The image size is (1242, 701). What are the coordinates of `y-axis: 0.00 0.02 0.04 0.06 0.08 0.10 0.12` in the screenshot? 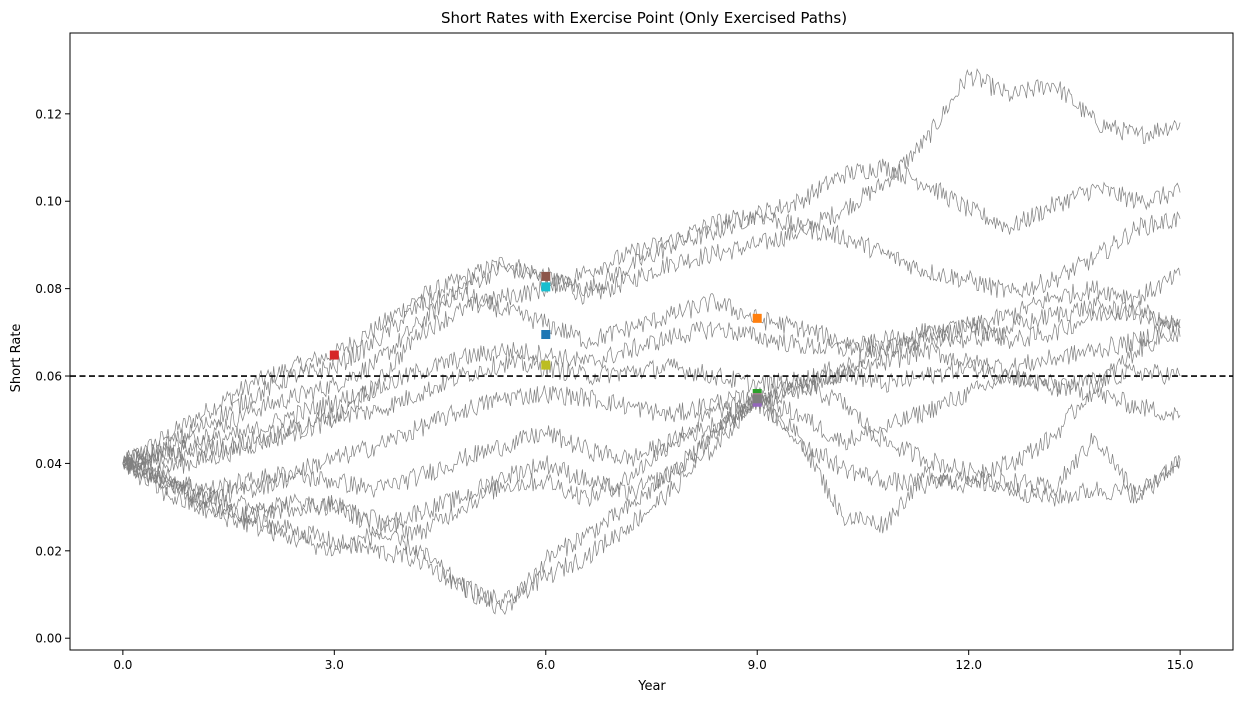 It's located at (52, 376).